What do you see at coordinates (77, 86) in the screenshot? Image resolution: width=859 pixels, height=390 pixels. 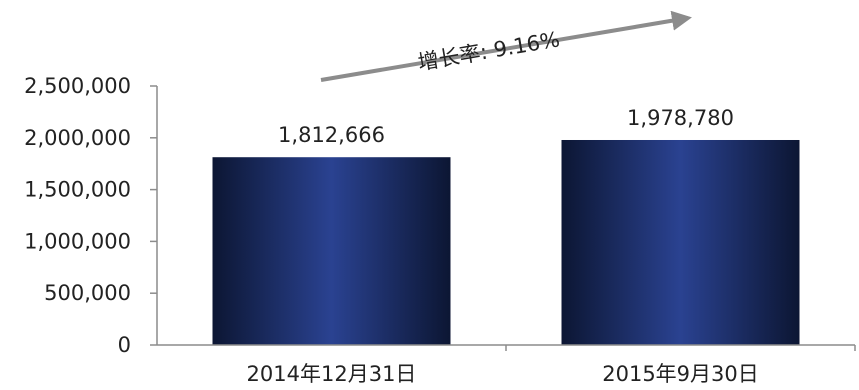 I see `y-tick-label: 2,500,000` at bounding box center [77, 86].